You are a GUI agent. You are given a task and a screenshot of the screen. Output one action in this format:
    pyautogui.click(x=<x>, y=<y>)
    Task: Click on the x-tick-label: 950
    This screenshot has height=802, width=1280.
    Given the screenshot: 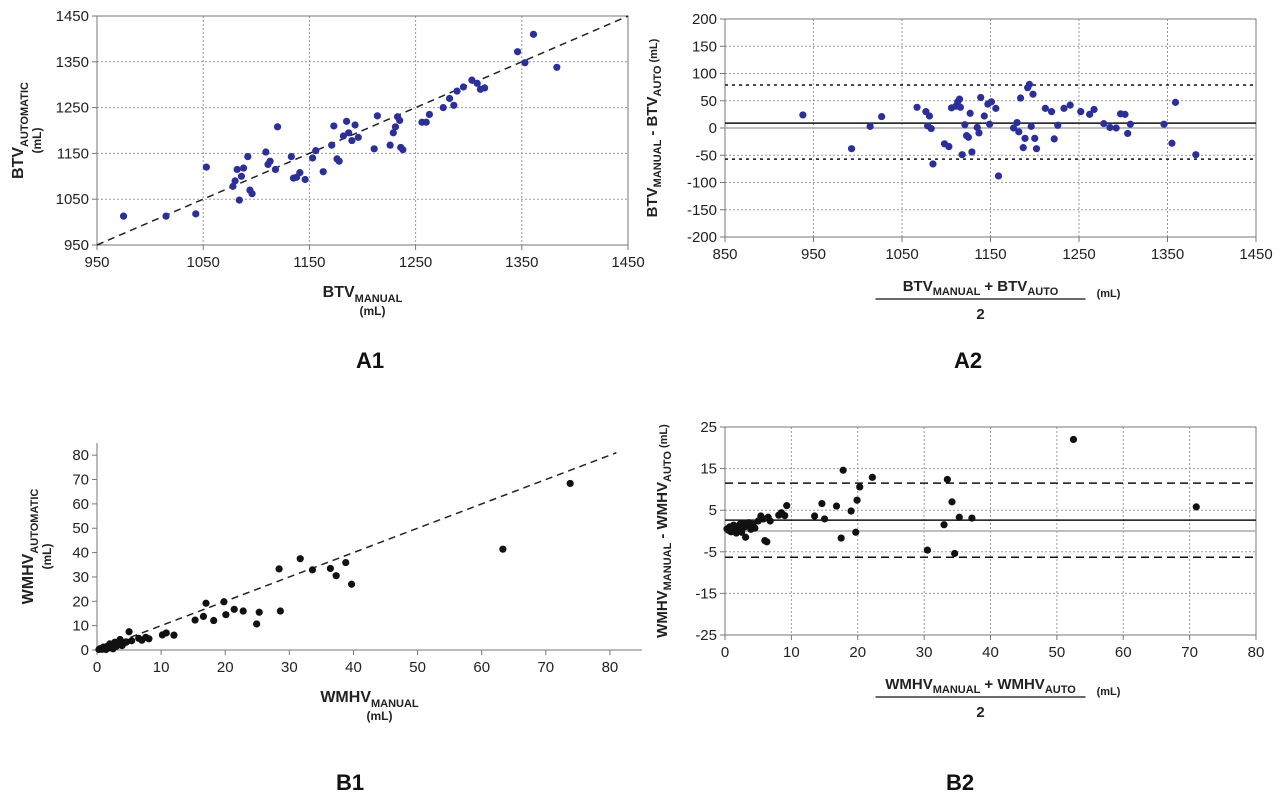 What is the action you would take?
    pyautogui.click(x=813, y=254)
    